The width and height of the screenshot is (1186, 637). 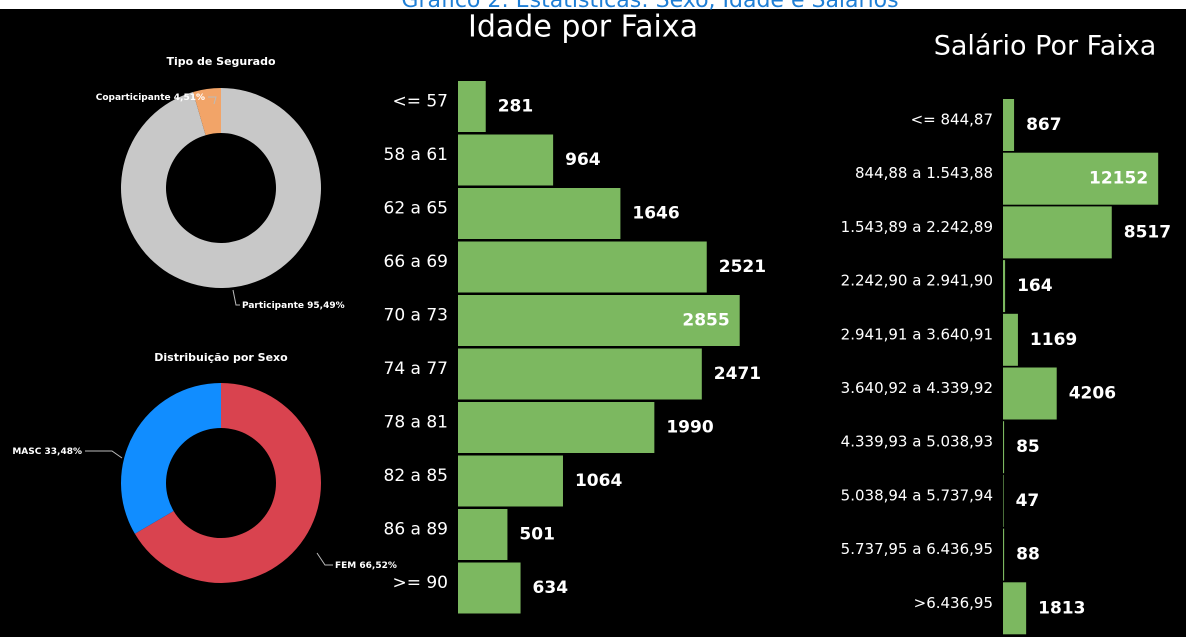 What do you see at coordinates (953, 603) in the screenshot?
I see `category-label: >6.436,95` at bounding box center [953, 603].